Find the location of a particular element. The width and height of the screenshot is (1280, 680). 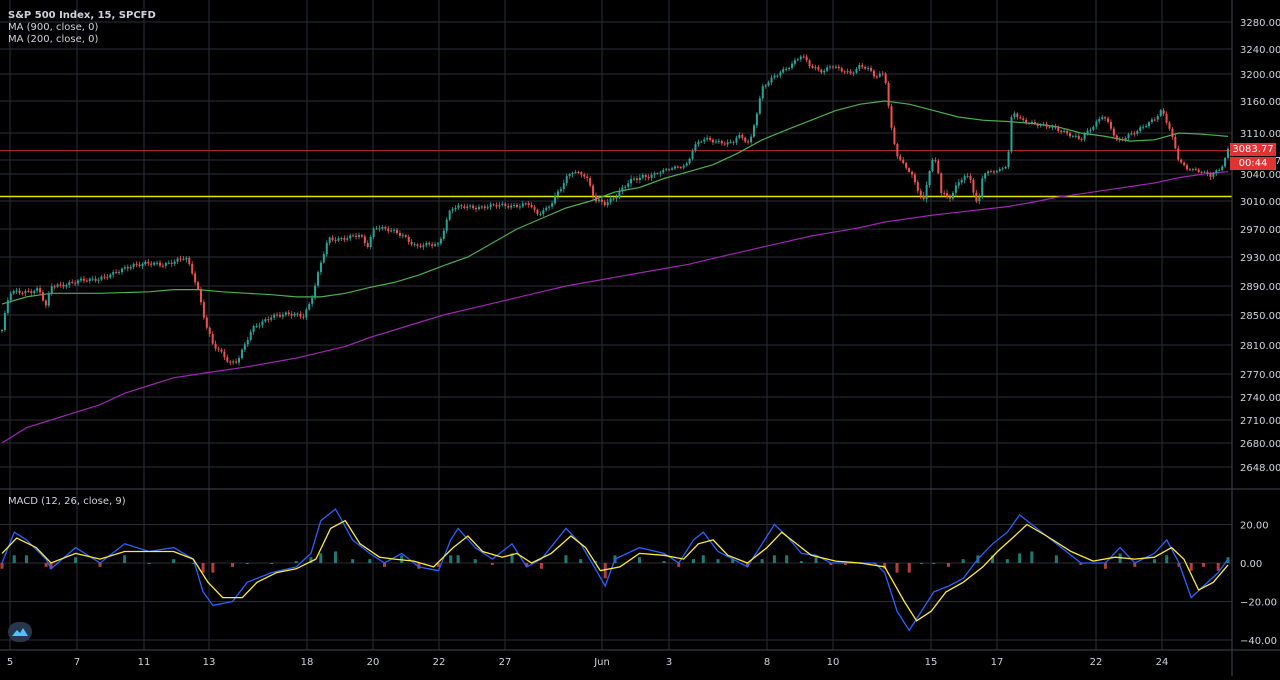

macd-label: MACD (12, 26, close, 9) is located at coordinates (67, 501).